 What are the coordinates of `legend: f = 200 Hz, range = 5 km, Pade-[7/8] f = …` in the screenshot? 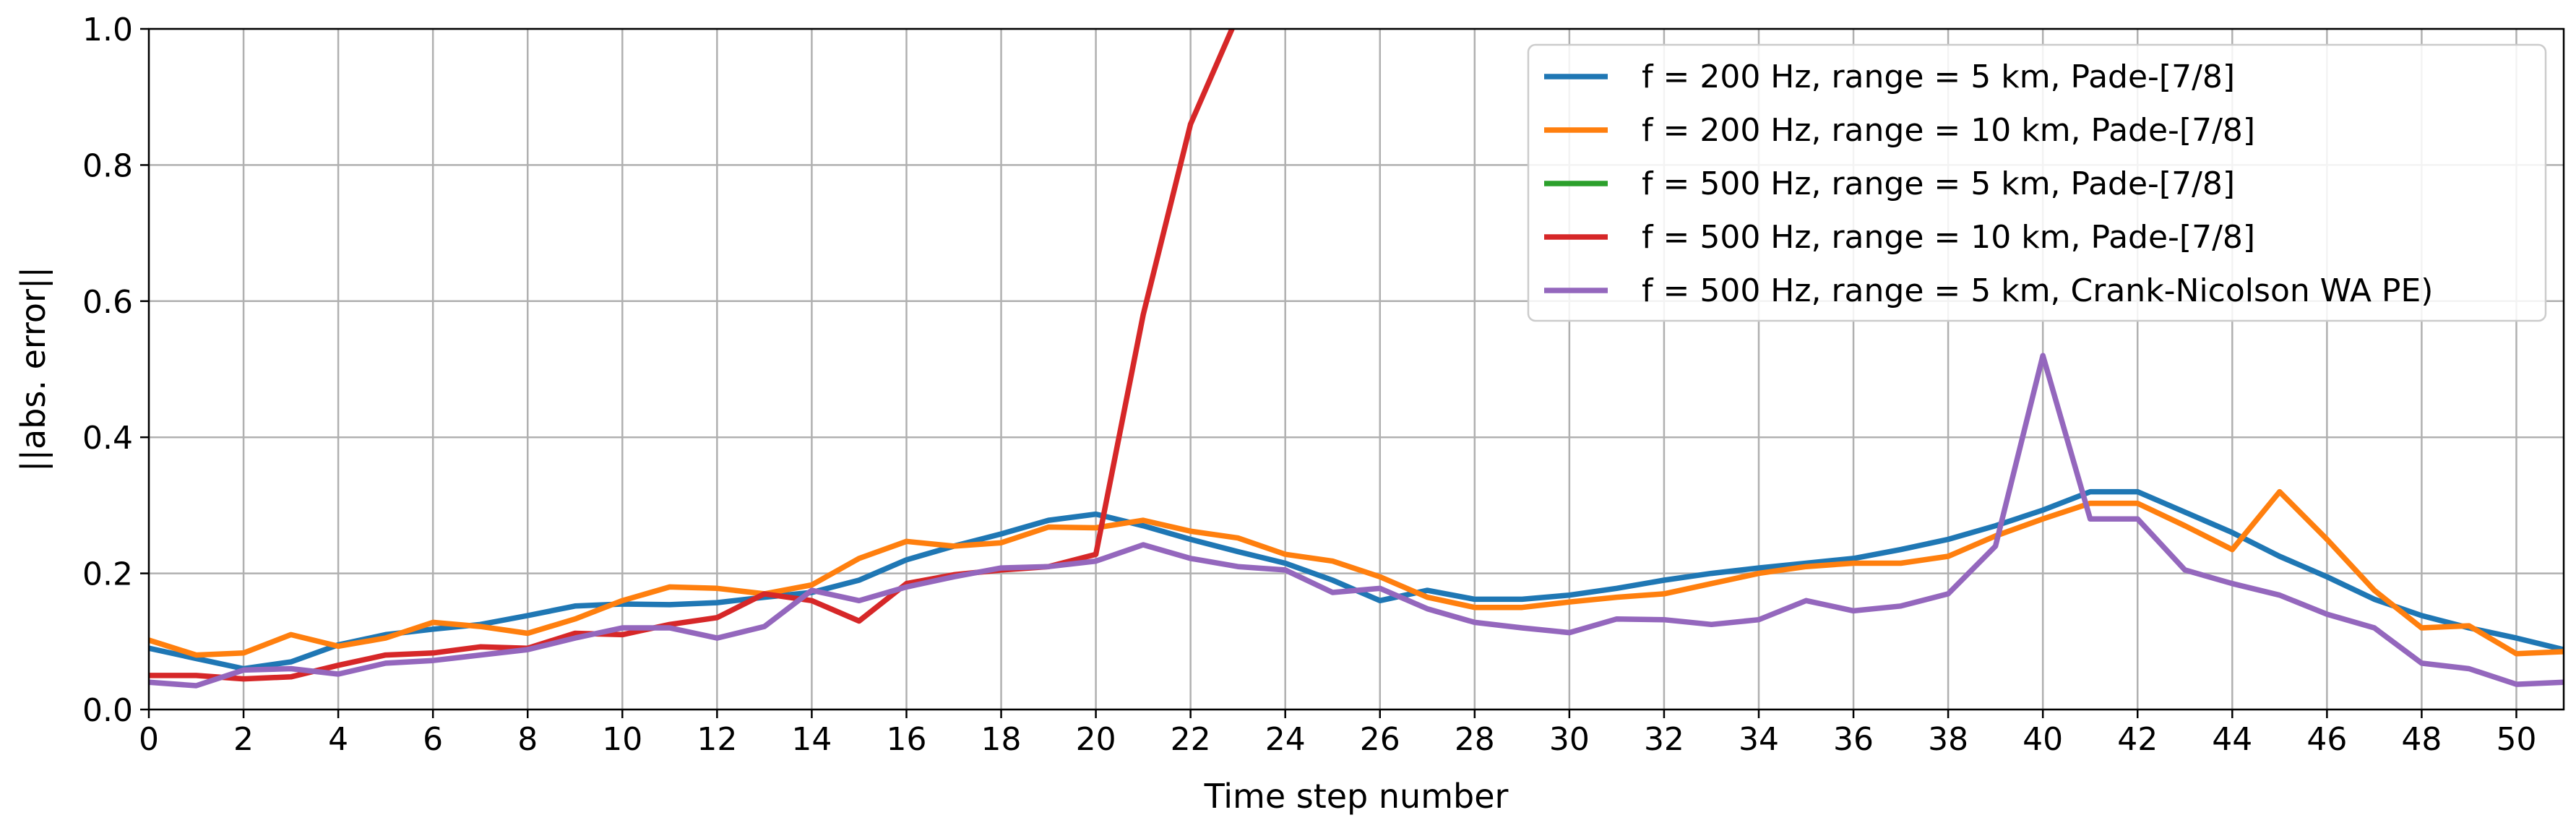 It's located at (2037, 182).